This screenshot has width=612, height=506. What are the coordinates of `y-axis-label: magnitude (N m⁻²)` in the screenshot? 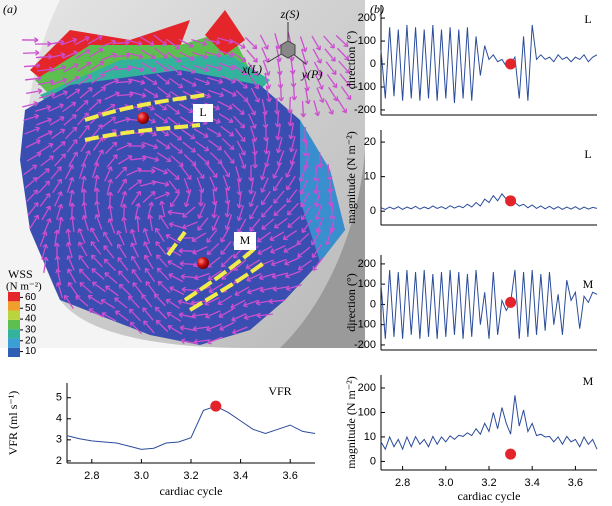 It's located at (351, 422).